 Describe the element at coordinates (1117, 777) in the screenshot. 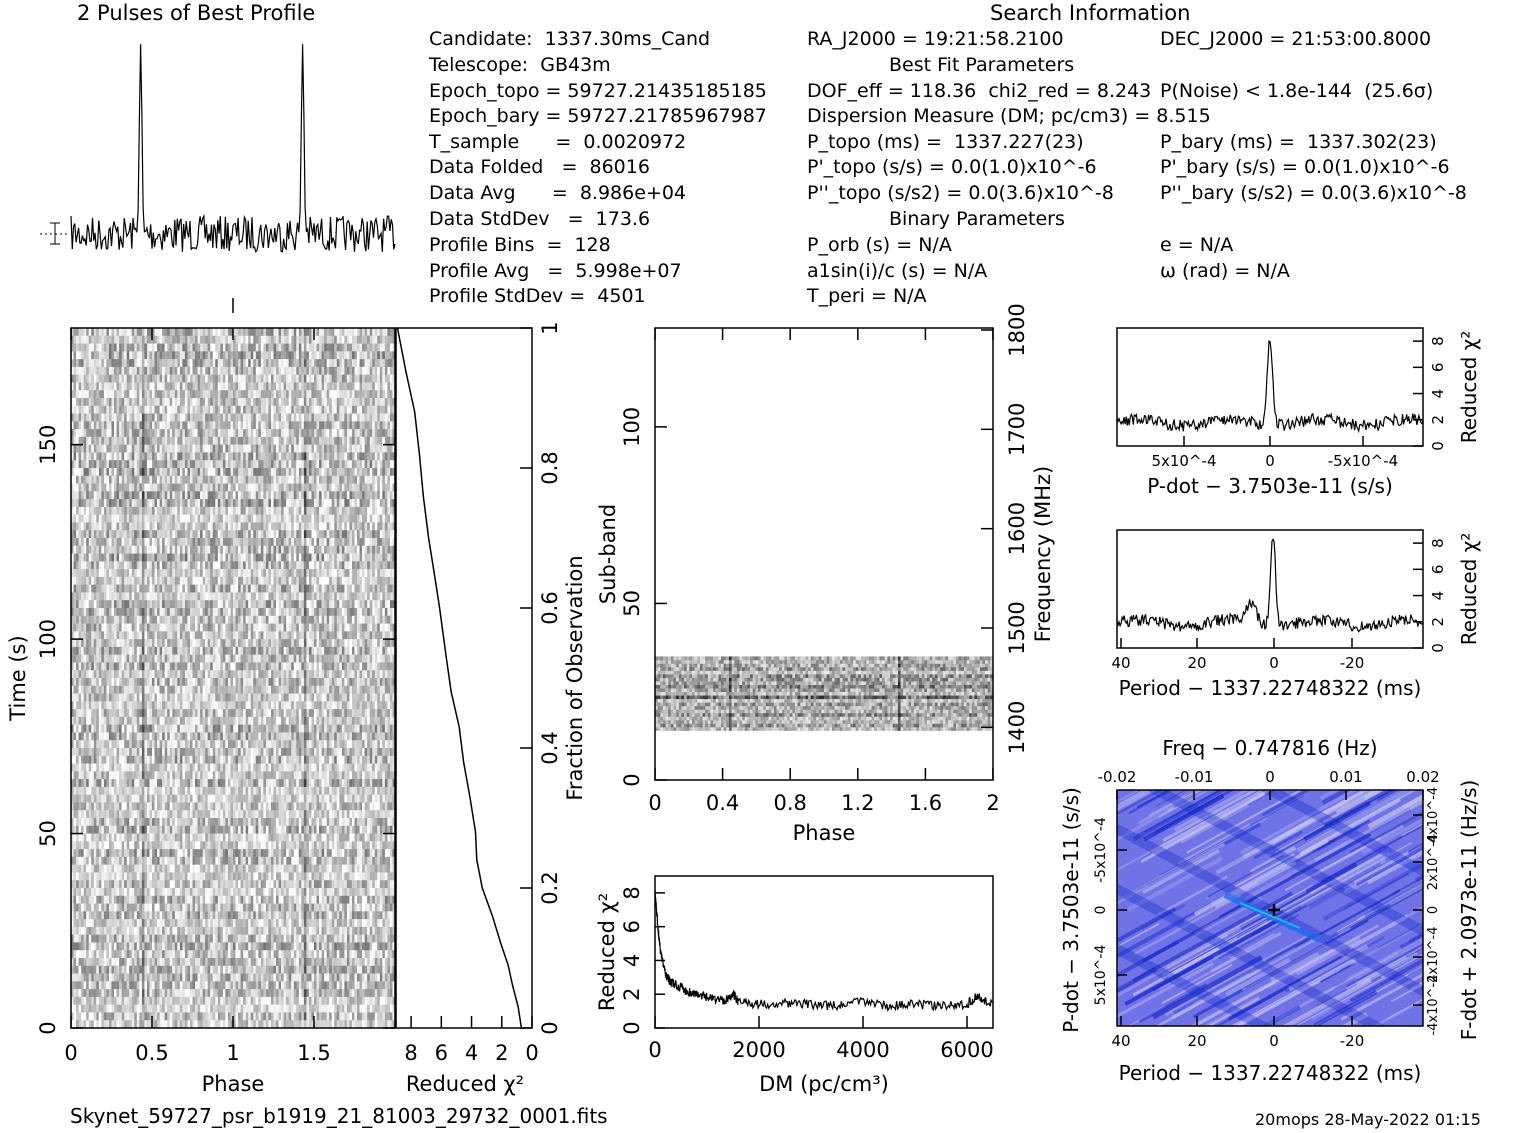

I see `p-pdot-x2tick: -0.02` at that location.